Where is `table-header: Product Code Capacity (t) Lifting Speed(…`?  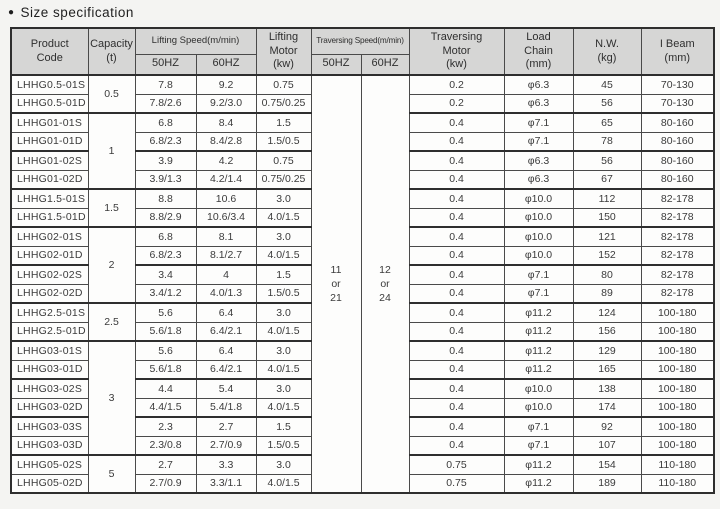
table-header: Product Code Capacity (t) Lifting Speed(… is located at coordinates (362, 51).